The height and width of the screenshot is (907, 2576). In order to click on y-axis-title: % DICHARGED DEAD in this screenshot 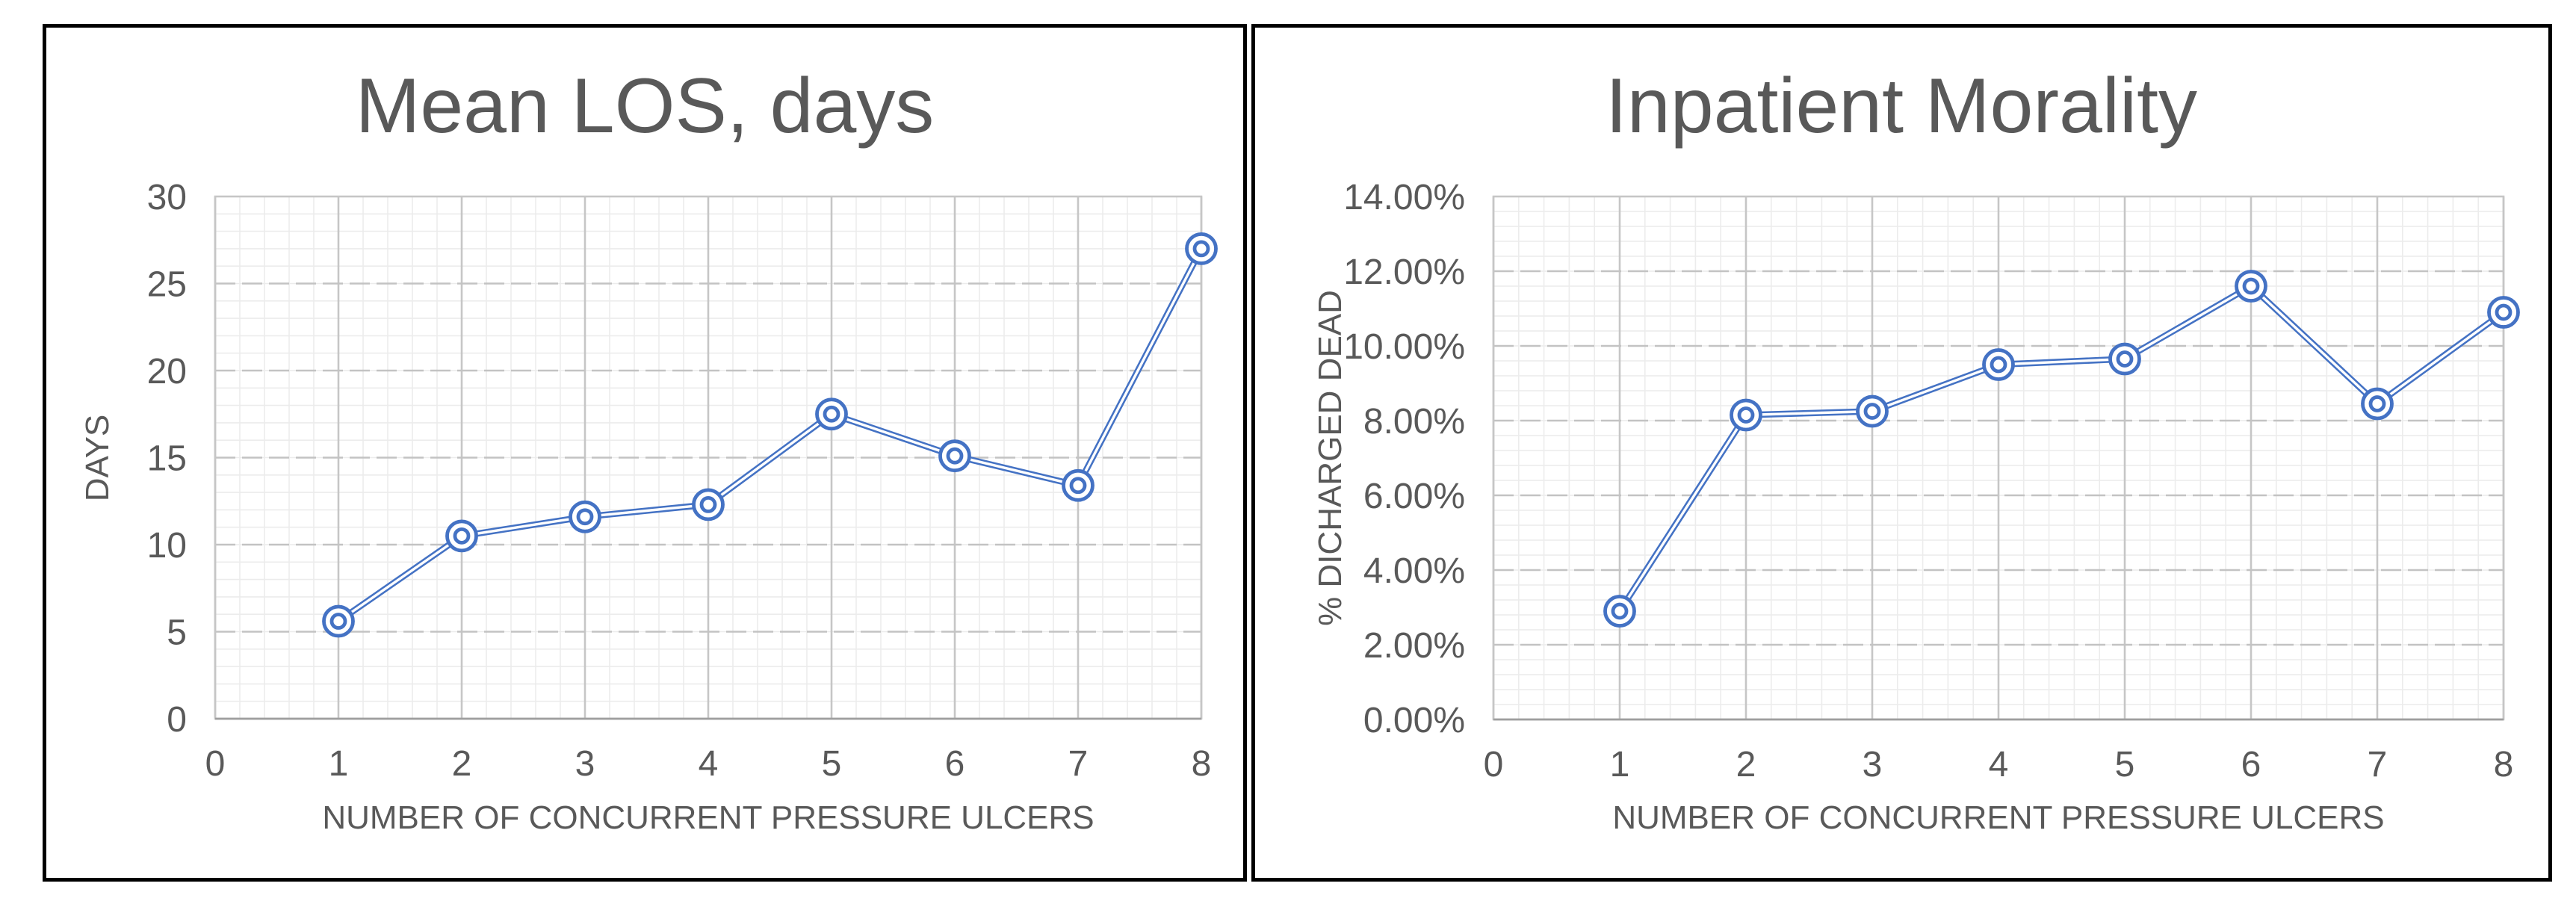, I will do `click(1330, 458)`.